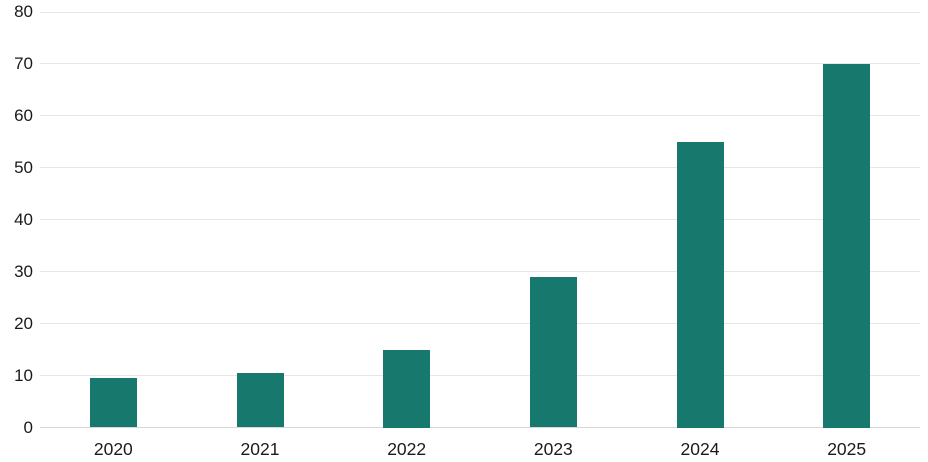 The height and width of the screenshot is (462, 928). I want to click on y-axis-tick-label: 80, so click(23, 11).